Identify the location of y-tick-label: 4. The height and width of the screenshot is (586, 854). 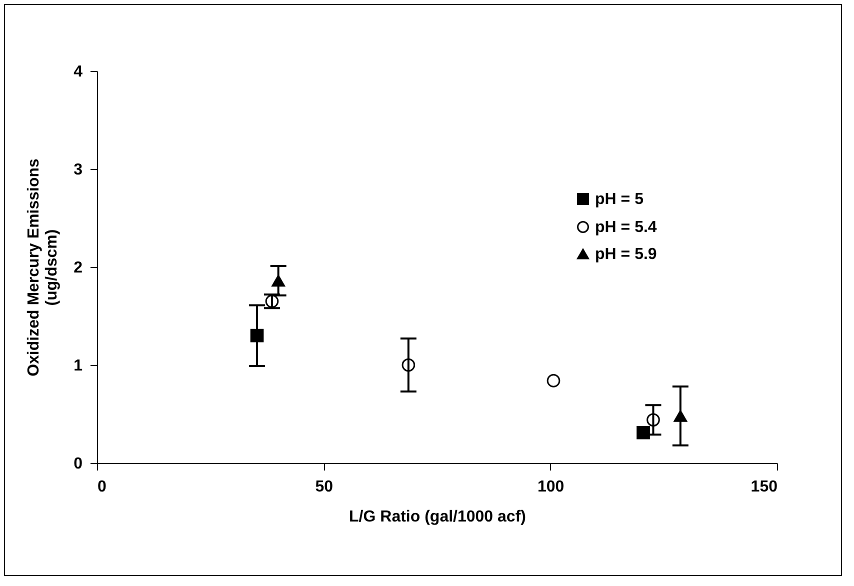
(78, 72).